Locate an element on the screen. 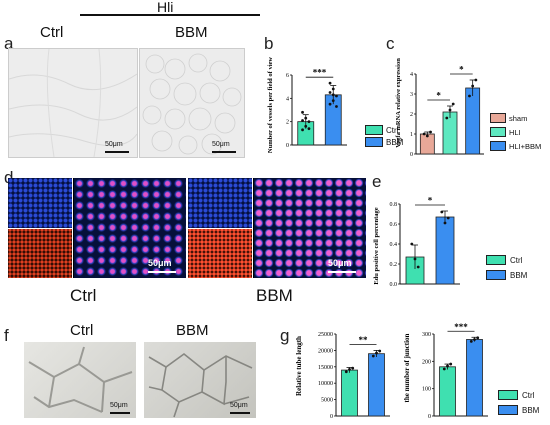  chart-b-ytick-label-2: 4 is located at coordinates (287, 99).